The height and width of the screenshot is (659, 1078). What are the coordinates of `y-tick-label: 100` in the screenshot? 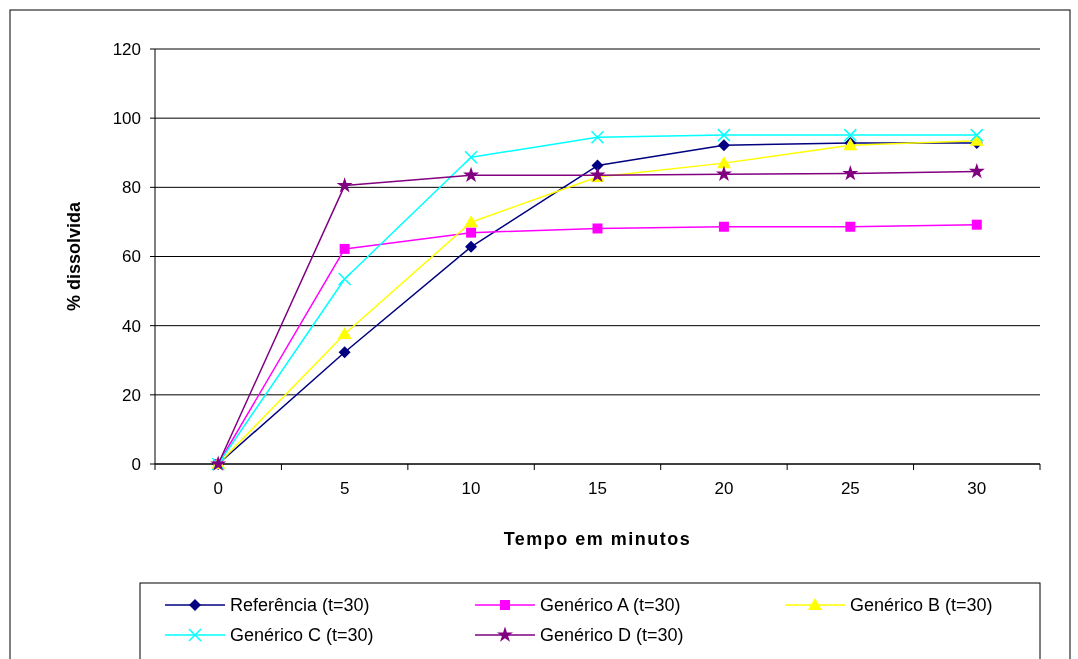 It's located at (126, 119).